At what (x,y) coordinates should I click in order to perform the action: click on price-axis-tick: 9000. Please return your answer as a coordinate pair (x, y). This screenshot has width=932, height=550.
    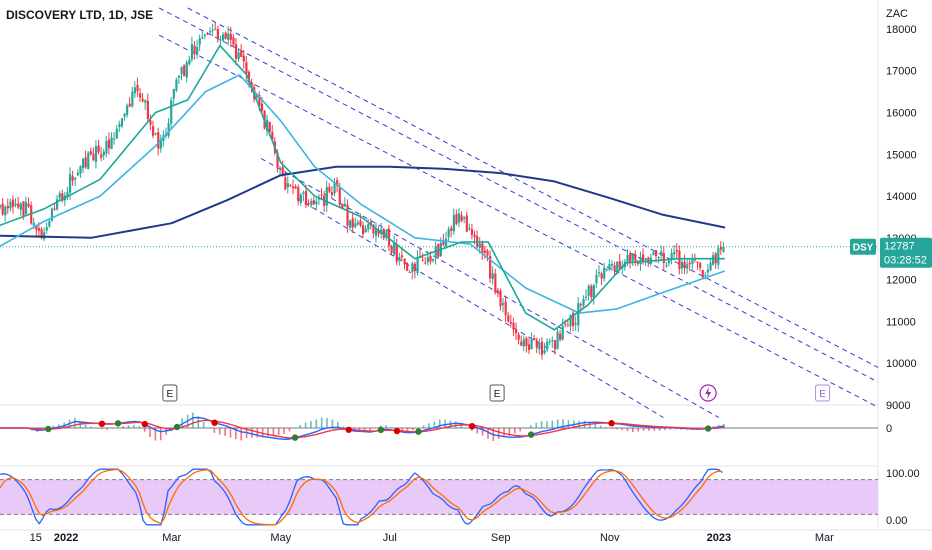
    Looking at the image, I should click on (898, 406).